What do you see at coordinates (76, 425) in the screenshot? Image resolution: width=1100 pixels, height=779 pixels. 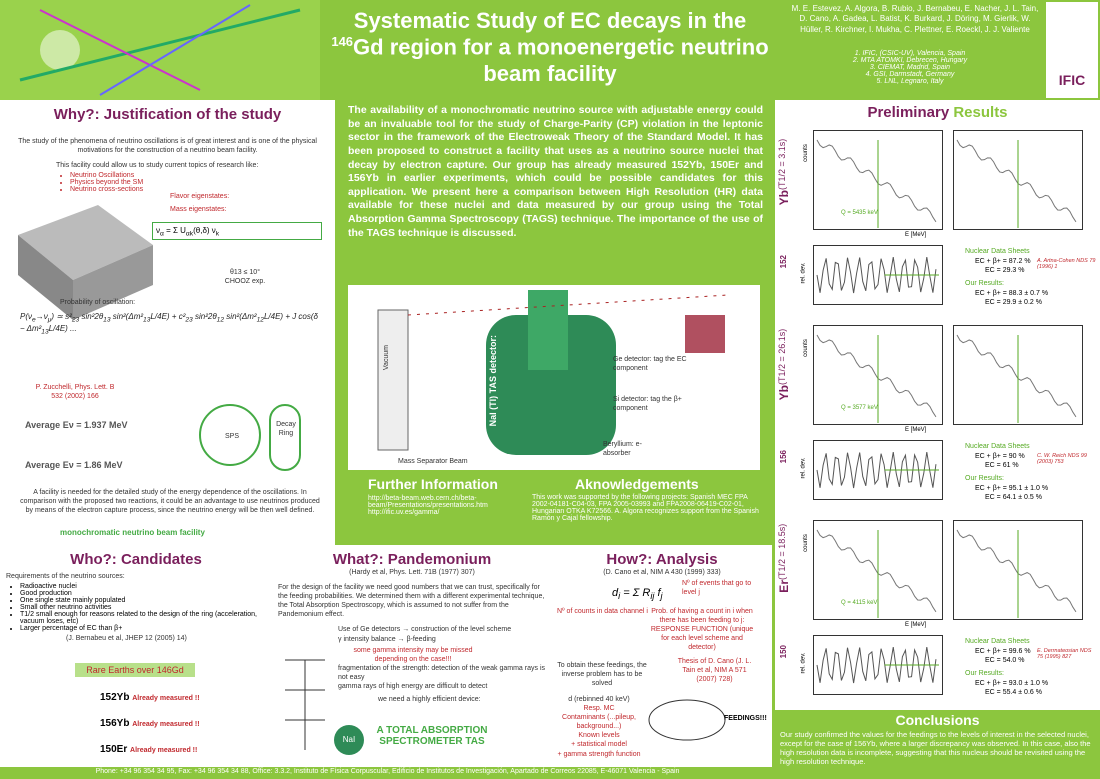 I see `label: Average Eν = 1.937 MeV` at bounding box center [76, 425].